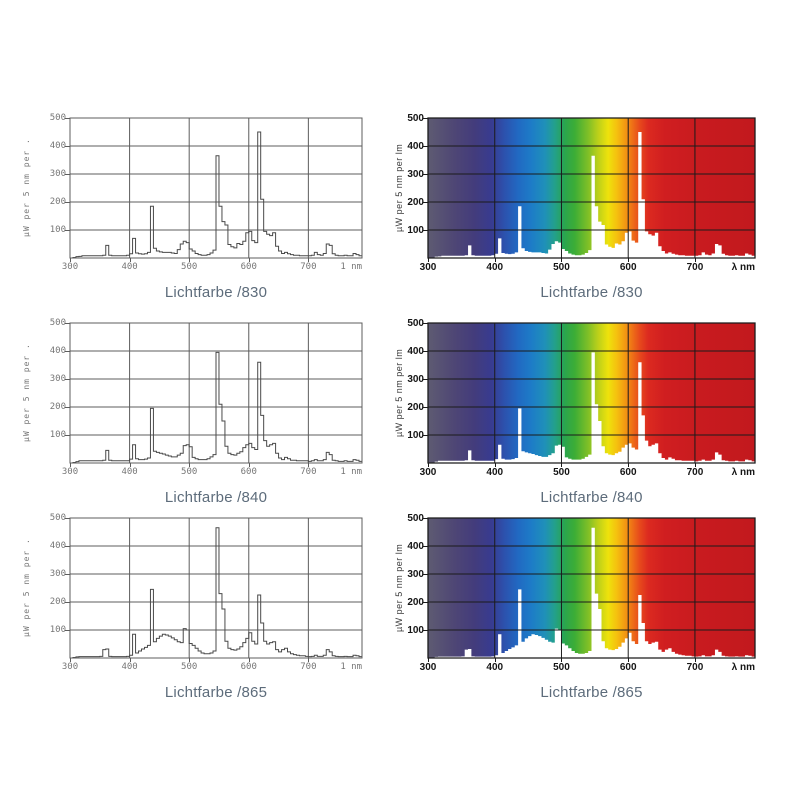 The image size is (800, 800). What do you see at coordinates (591, 692) in the screenshot?
I see `chart-title: Lichtfarbe /865` at bounding box center [591, 692].